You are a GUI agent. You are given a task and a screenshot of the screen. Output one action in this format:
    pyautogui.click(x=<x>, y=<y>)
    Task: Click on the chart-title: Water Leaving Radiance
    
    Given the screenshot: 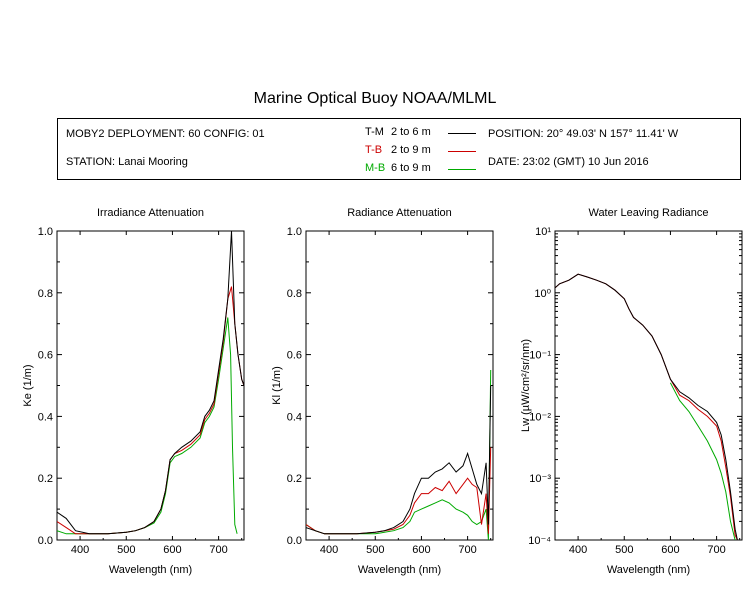 What is the action you would take?
    pyautogui.click(x=648, y=213)
    